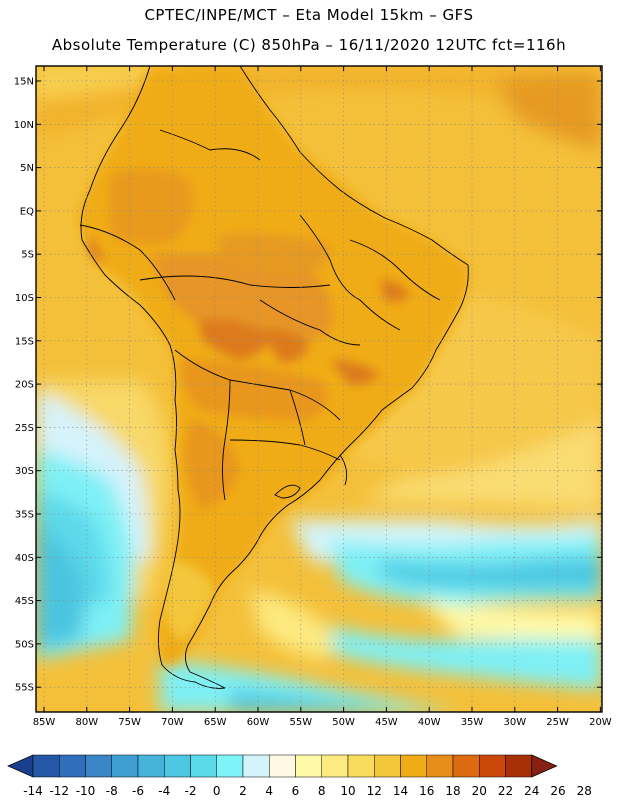 Image resolution: width=618 pixels, height=800 pixels. Describe the element at coordinates (400, 791) in the screenshot. I see `colorbar-label: 14` at that location.